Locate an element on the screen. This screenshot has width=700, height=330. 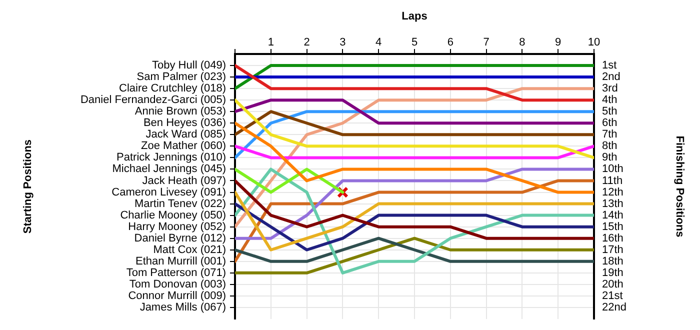
y-axis-title: Finishing Positions is located at coordinates (679, 187).